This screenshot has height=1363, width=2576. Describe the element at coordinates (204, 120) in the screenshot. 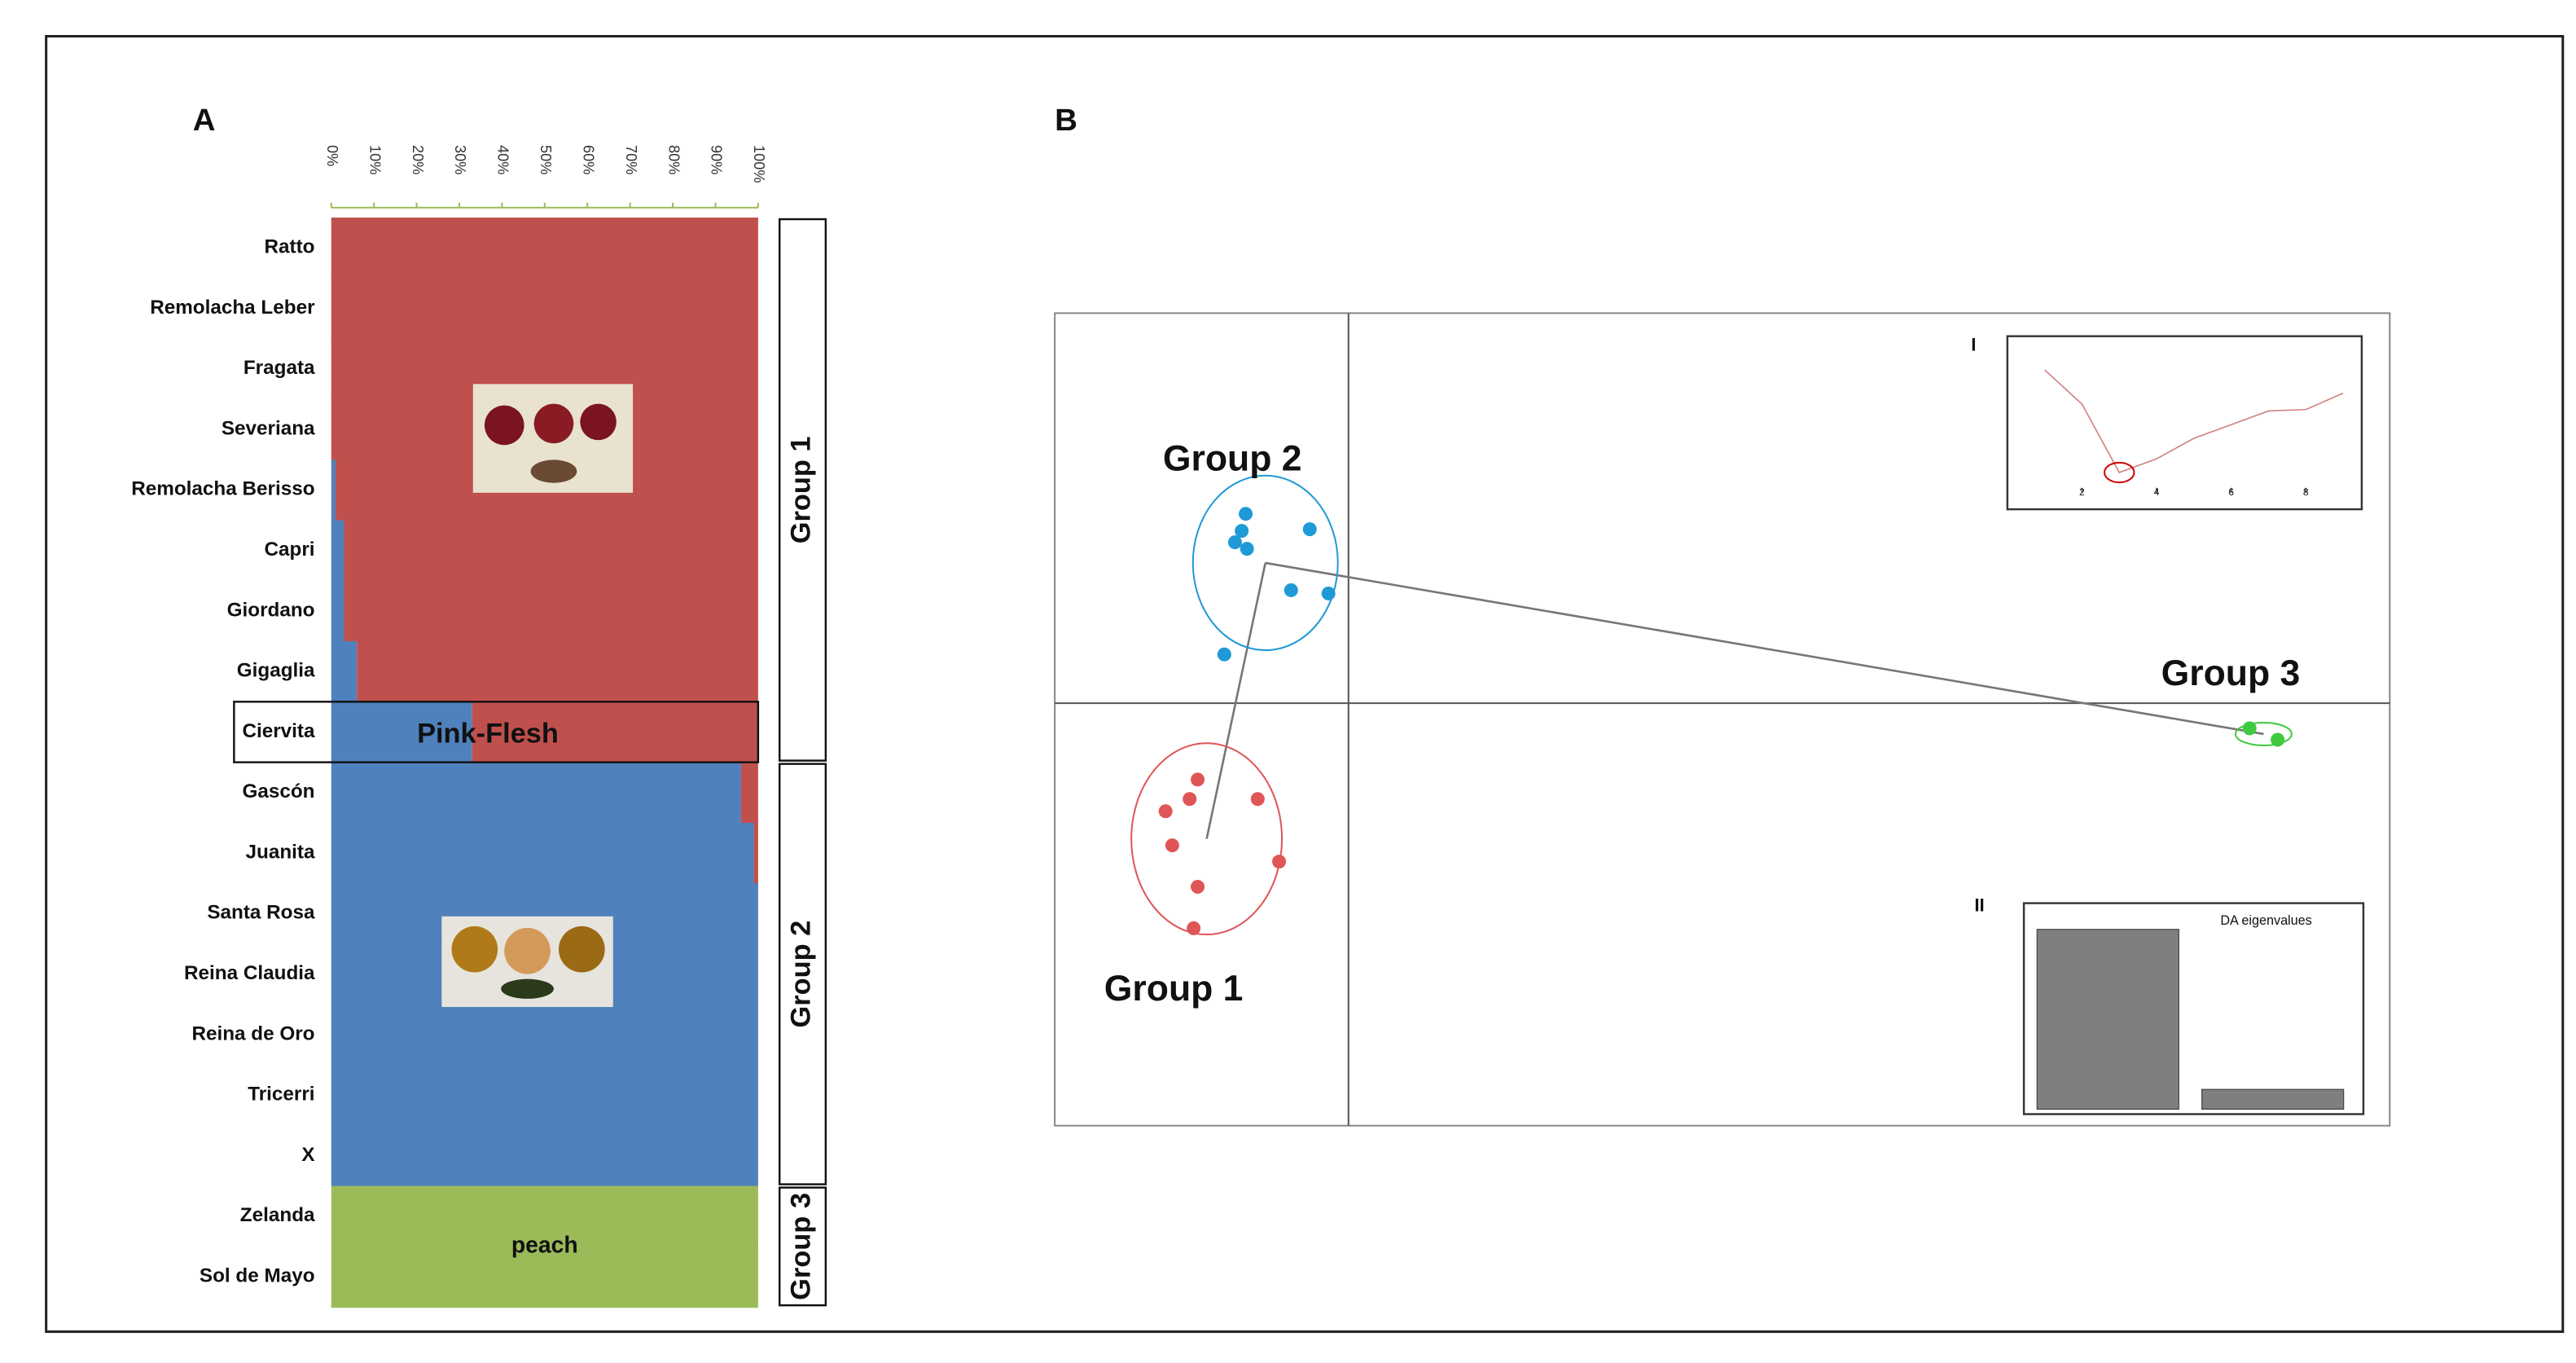

I see `panel-label: A` at that location.